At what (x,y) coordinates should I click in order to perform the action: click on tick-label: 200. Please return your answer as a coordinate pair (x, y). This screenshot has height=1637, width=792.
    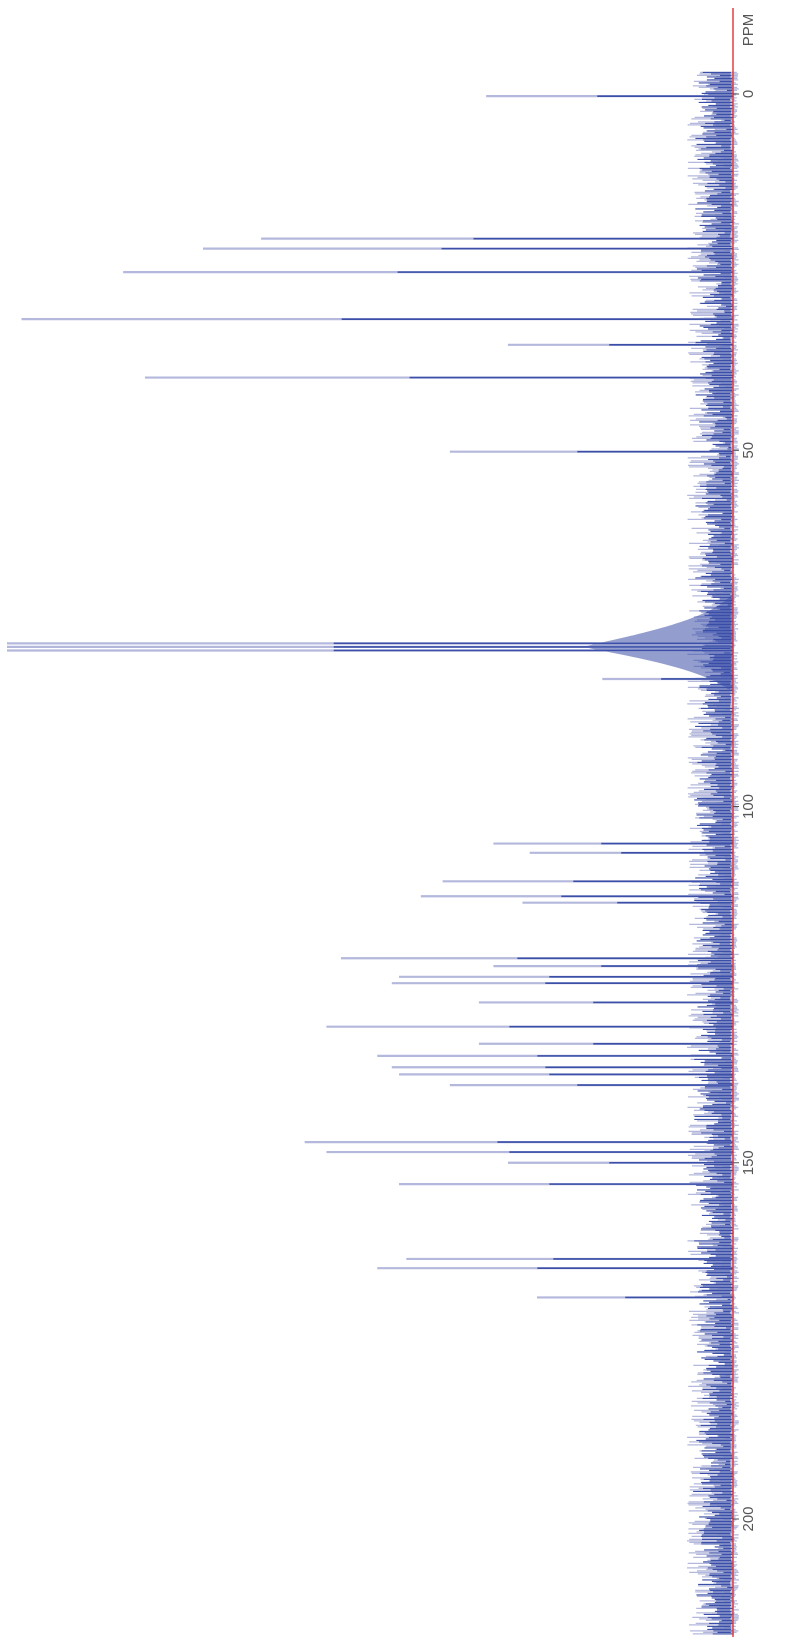
    Looking at the image, I should click on (748, 1518).